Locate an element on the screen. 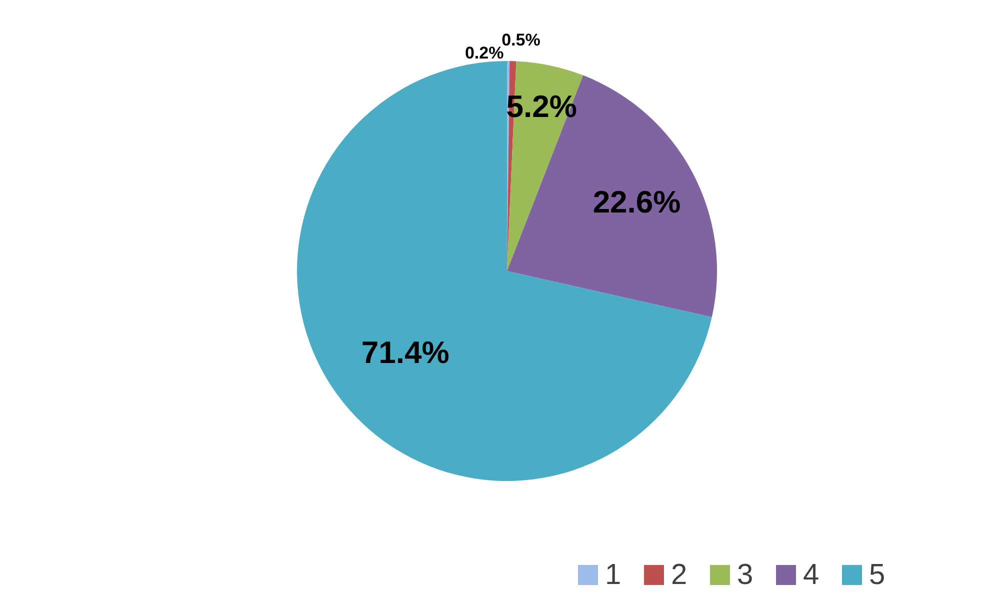 The height and width of the screenshot is (615, 993). data-label: 0.2% is located at coordinates (484, 53).